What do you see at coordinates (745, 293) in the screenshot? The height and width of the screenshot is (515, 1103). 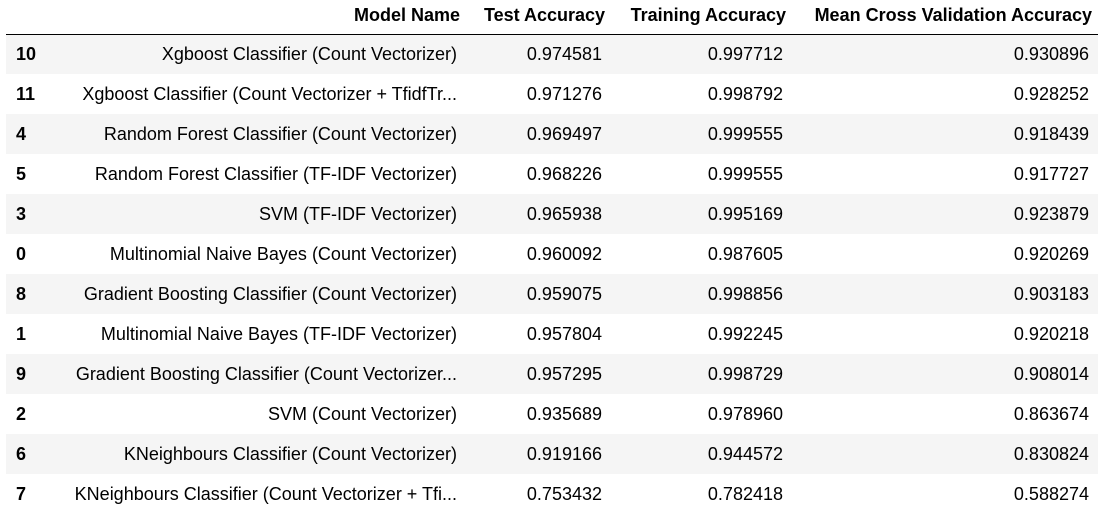 I see `training-accuracy-cell: 0.998856` at bounding box center [745, 293].